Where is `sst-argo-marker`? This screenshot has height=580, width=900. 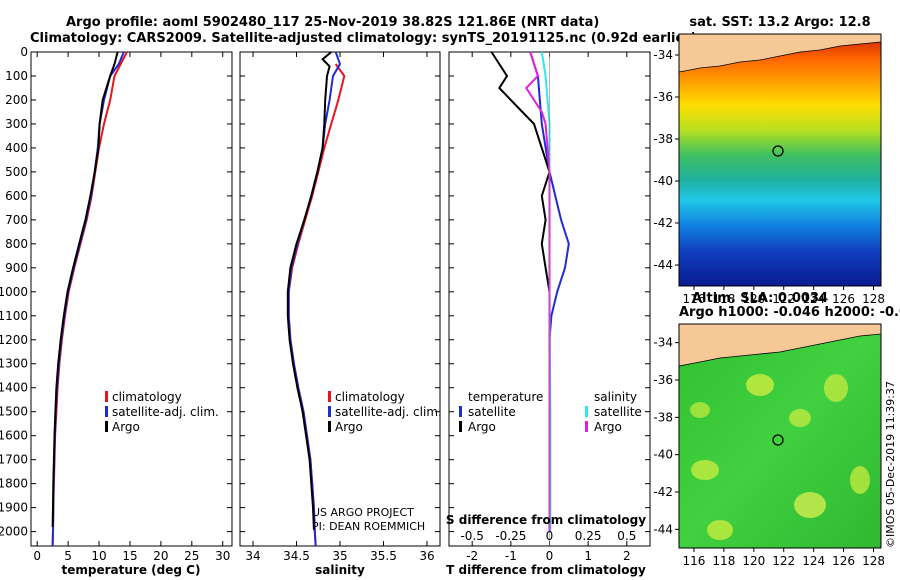 sst-argo-marker is located at coordinates (778, 151).